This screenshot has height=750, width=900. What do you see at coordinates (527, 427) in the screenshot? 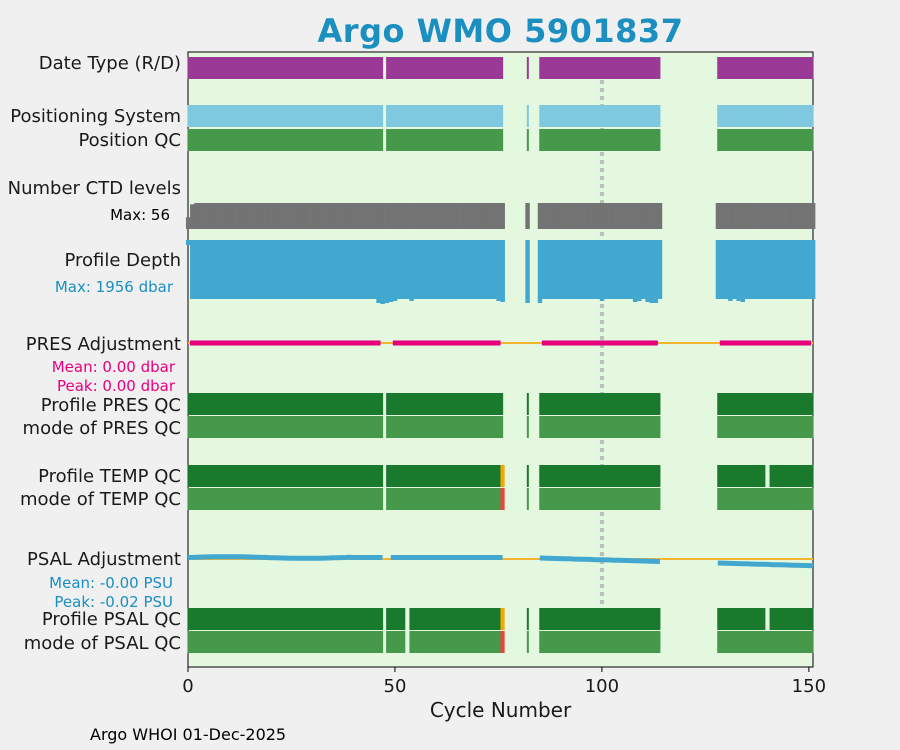
I see `mode_pres_qc-segment` at bounding box center [527, 427].